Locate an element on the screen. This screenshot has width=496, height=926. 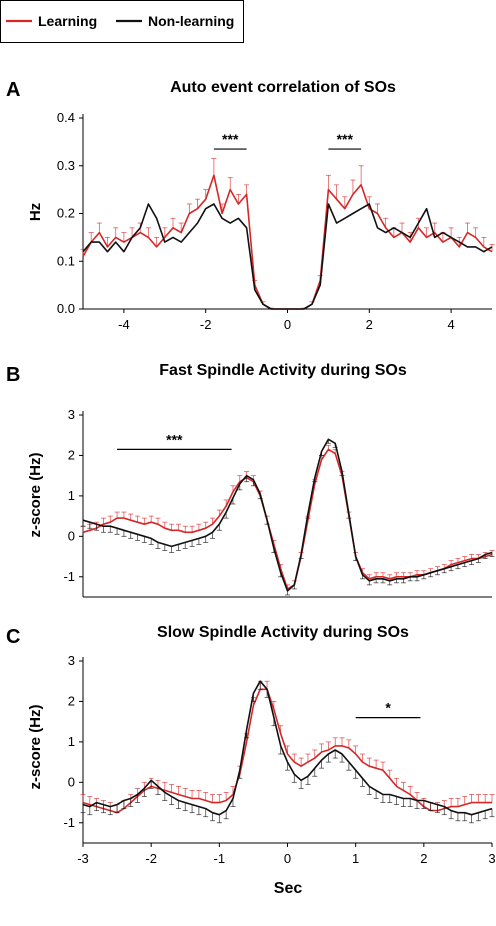
panel-title-b: Fast Spindle Activity during SOs is located at coordinates (283, 370).